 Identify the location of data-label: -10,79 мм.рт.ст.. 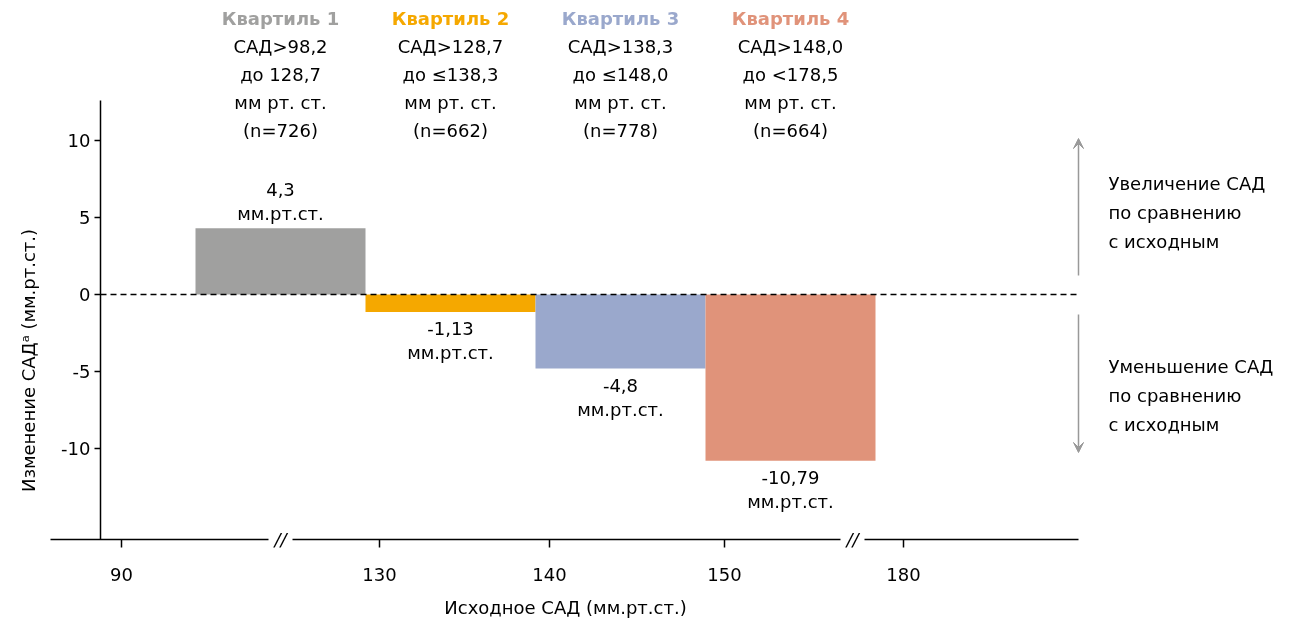
(790, 489).